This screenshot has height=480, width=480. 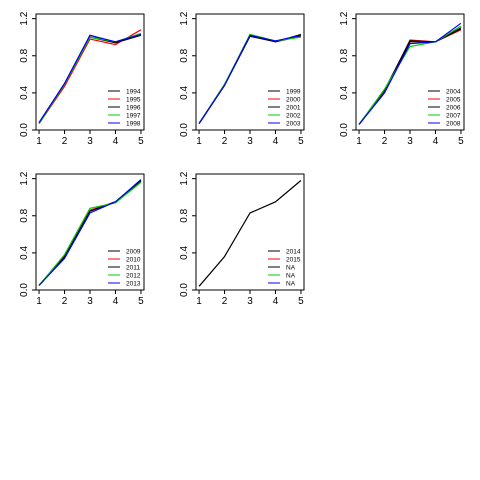 I want to click on legend-label: 1994, so click(x=133, y=91).